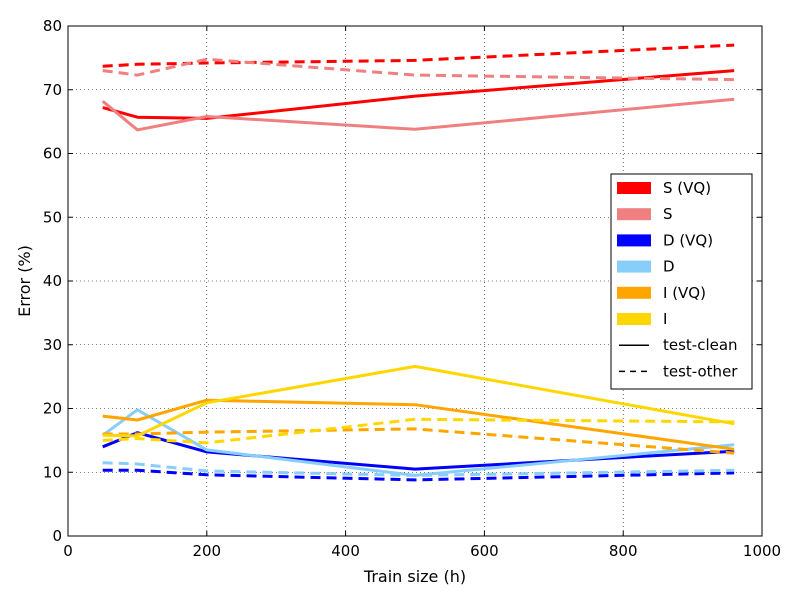 Image resolution: width=800 pixels, height=600 pixels. Describe the element at coordinates (418, 441) in the screenshot. I see `series-i-vq-test-other` at that location.